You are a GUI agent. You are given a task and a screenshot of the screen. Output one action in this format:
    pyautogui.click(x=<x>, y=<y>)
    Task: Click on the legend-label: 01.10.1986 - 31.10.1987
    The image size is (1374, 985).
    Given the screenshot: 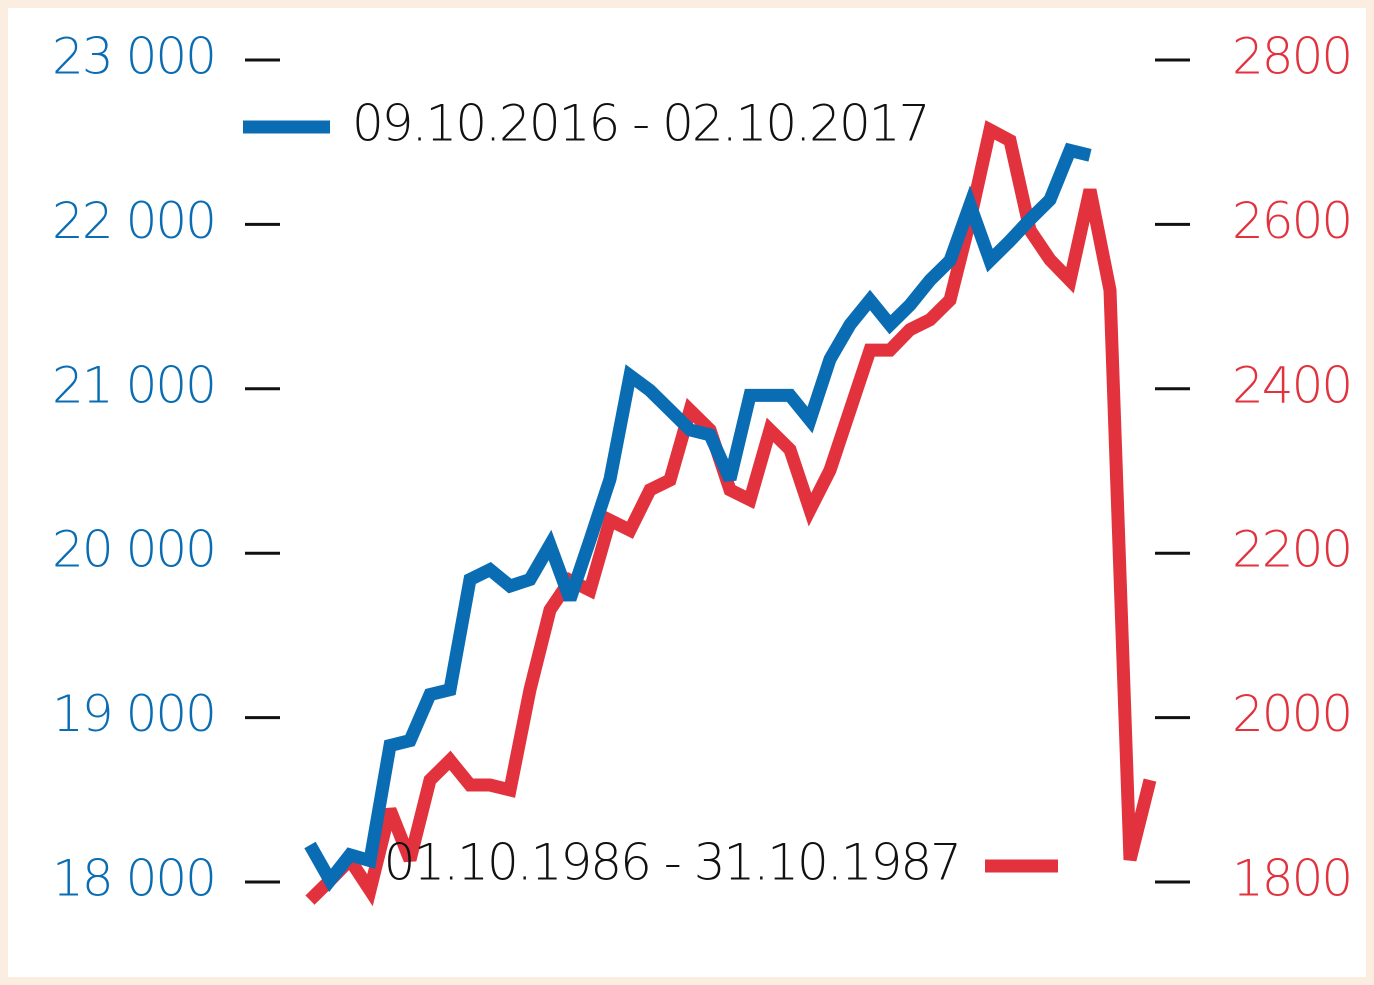 What is the action you would take?
    pyautogui.click(x=672, y=863)
    